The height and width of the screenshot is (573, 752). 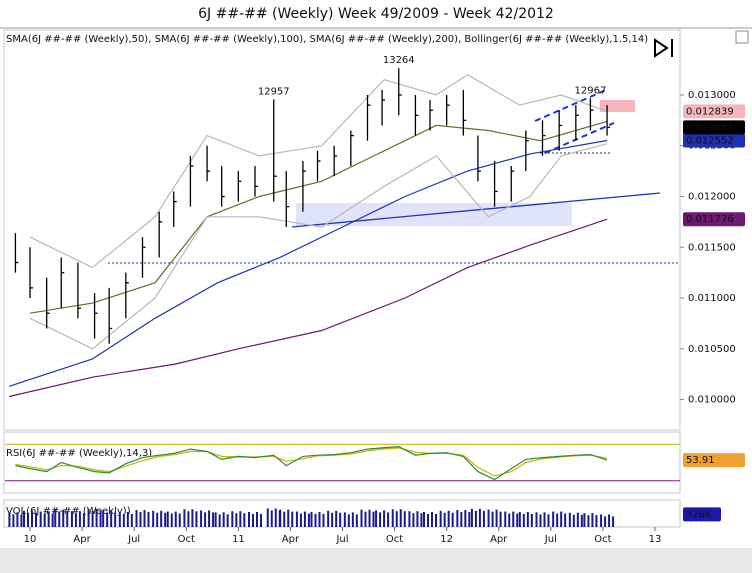 What do you see at coordinates (712, 400) in the screenshot?
I see `y-tick-label: 0.010000` at bounding box center [712, 400].